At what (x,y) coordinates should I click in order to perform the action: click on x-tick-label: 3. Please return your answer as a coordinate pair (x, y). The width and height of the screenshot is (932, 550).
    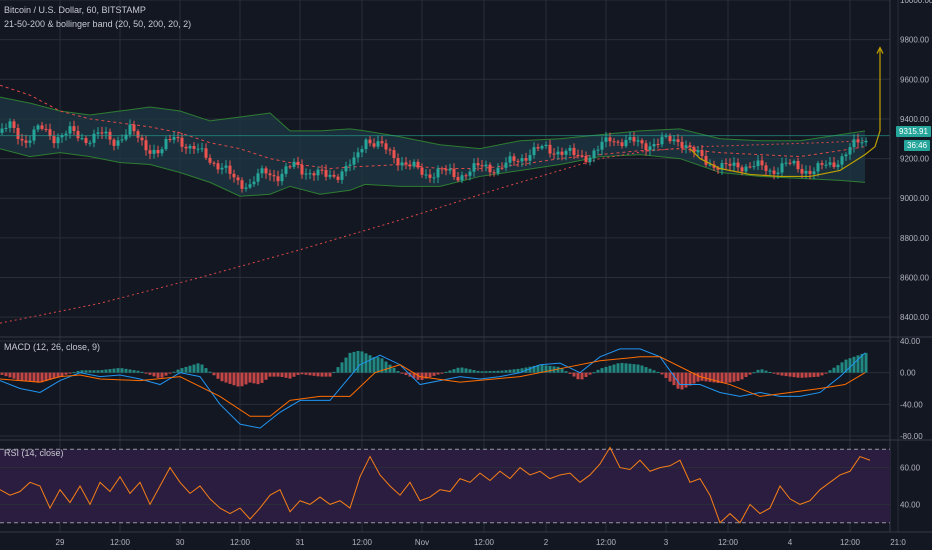
    Looking at the image, I should click on (666, 542).